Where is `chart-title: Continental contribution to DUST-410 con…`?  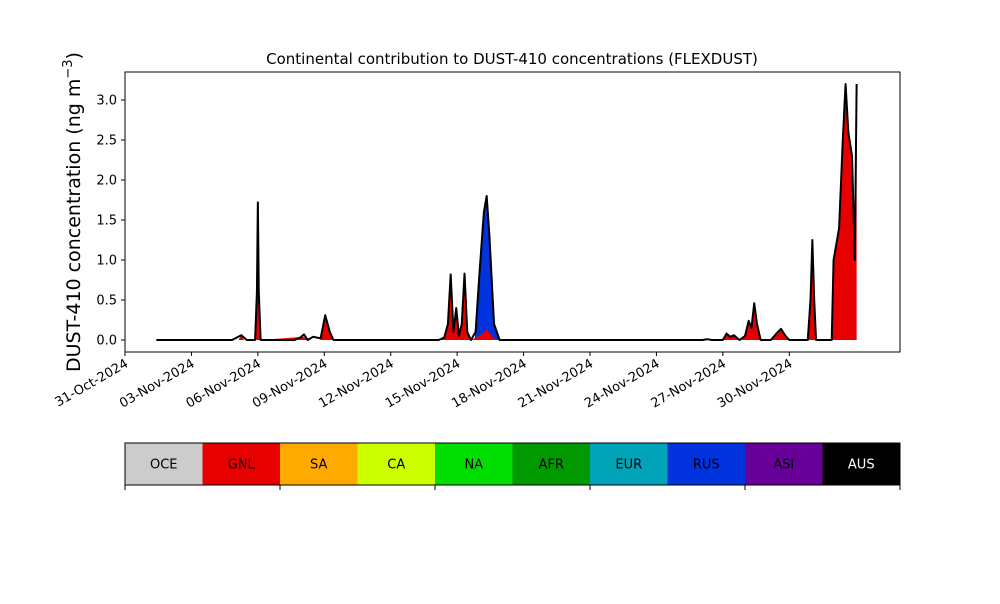
chart-title: Continental contribution to DUST-410 con… is located at coordinates (512, 59).